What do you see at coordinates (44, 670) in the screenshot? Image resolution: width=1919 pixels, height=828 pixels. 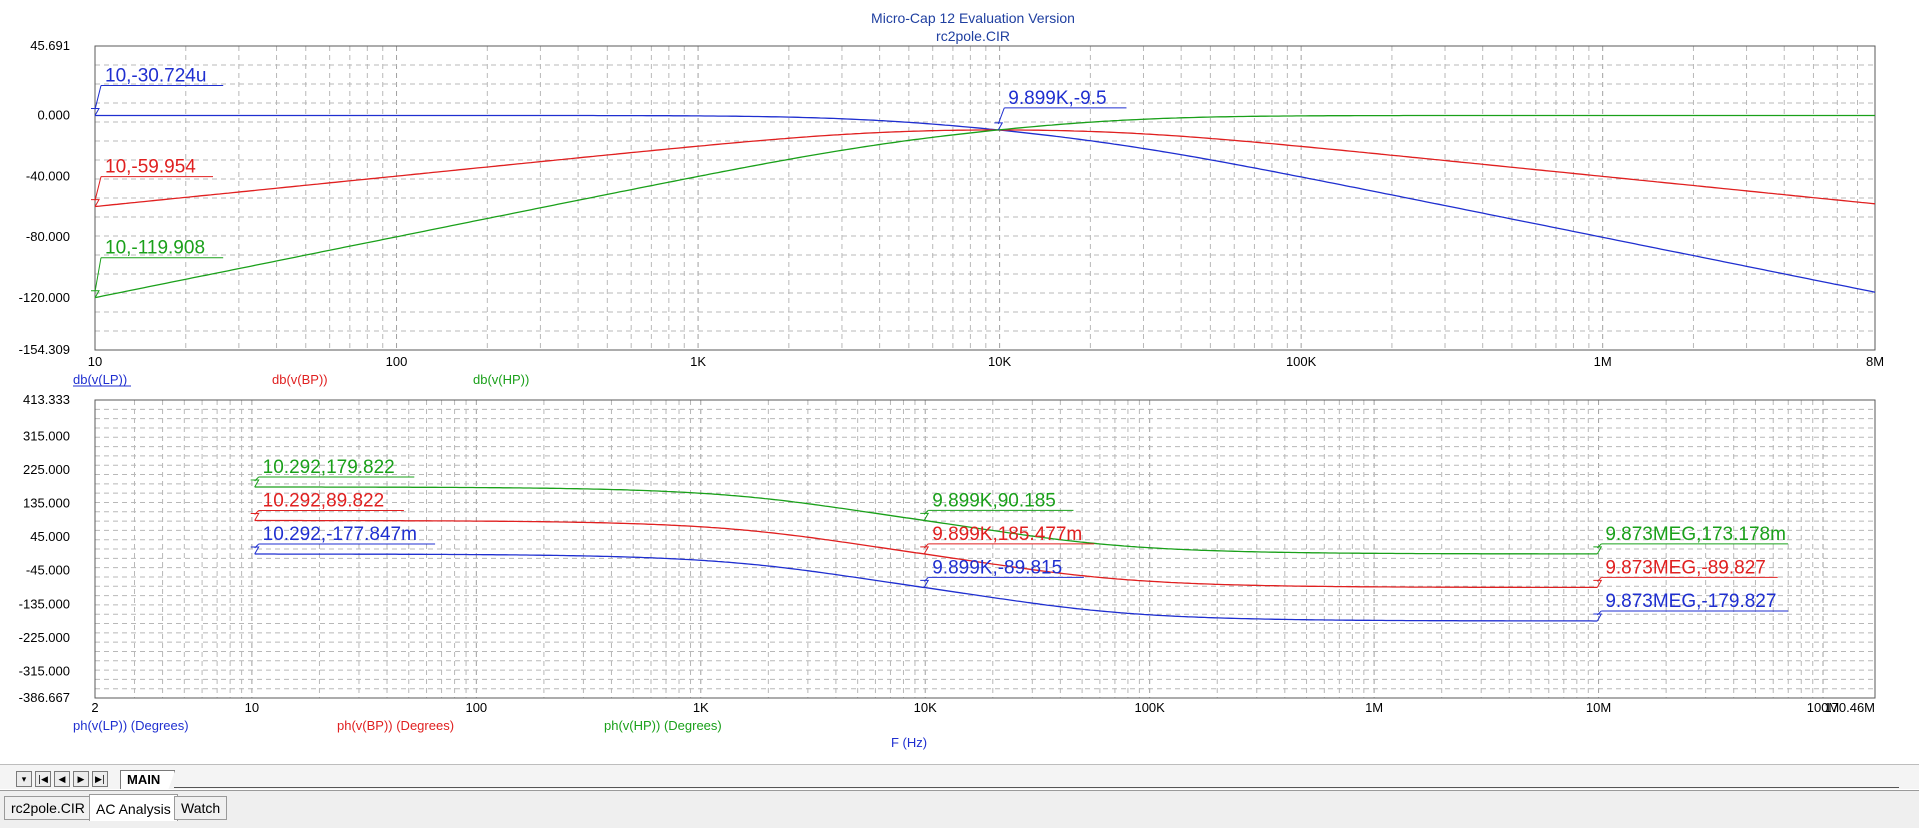 I see `y-tick-label: -315.000` at bounding box center [44, 670].